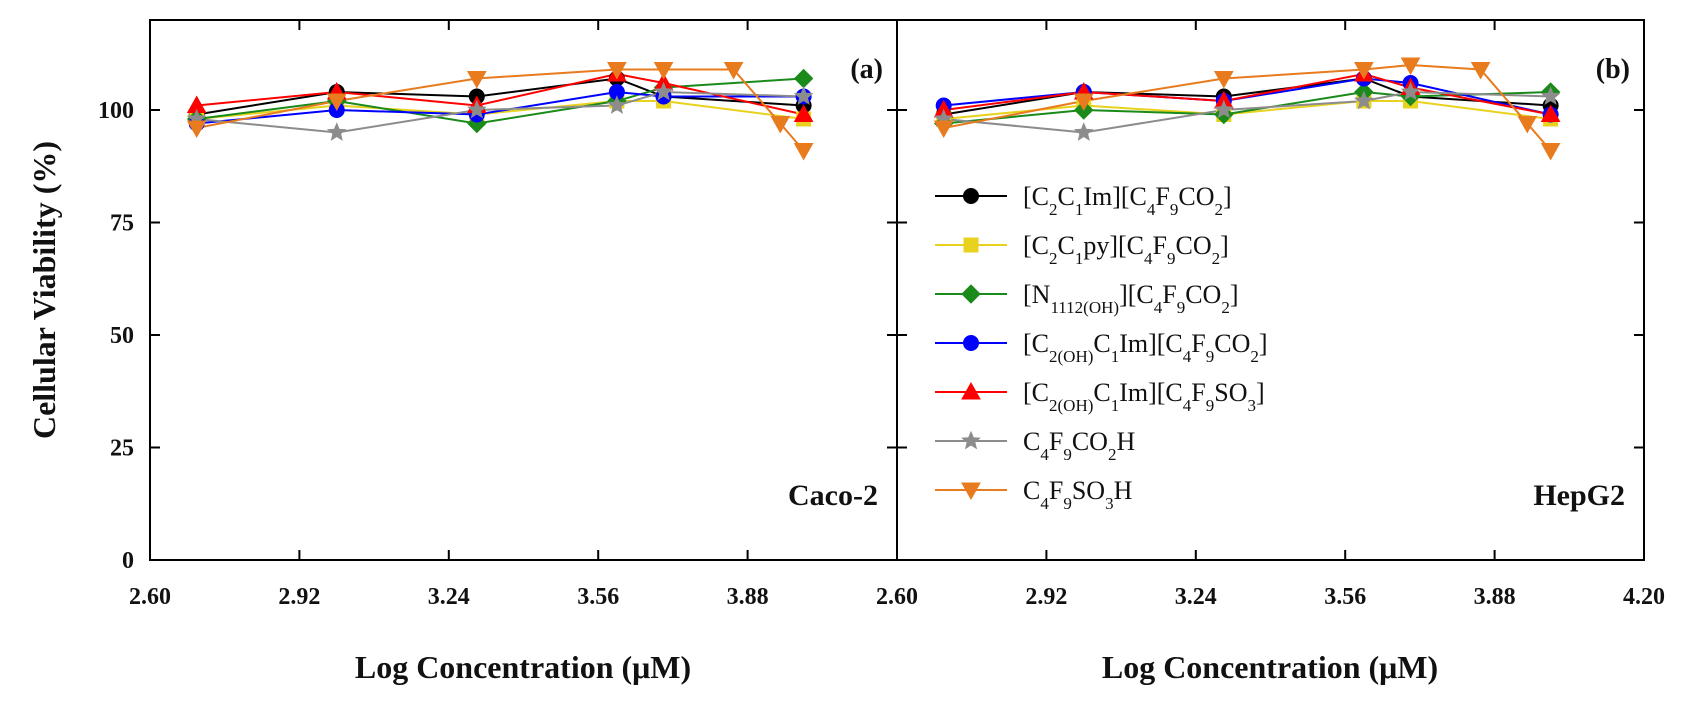 The height and width of the screenshot is (704, 1684). Describe the element at coordinates (1644, 597) in the screenshot. I see `x-tick-label: 4.20` at that location.